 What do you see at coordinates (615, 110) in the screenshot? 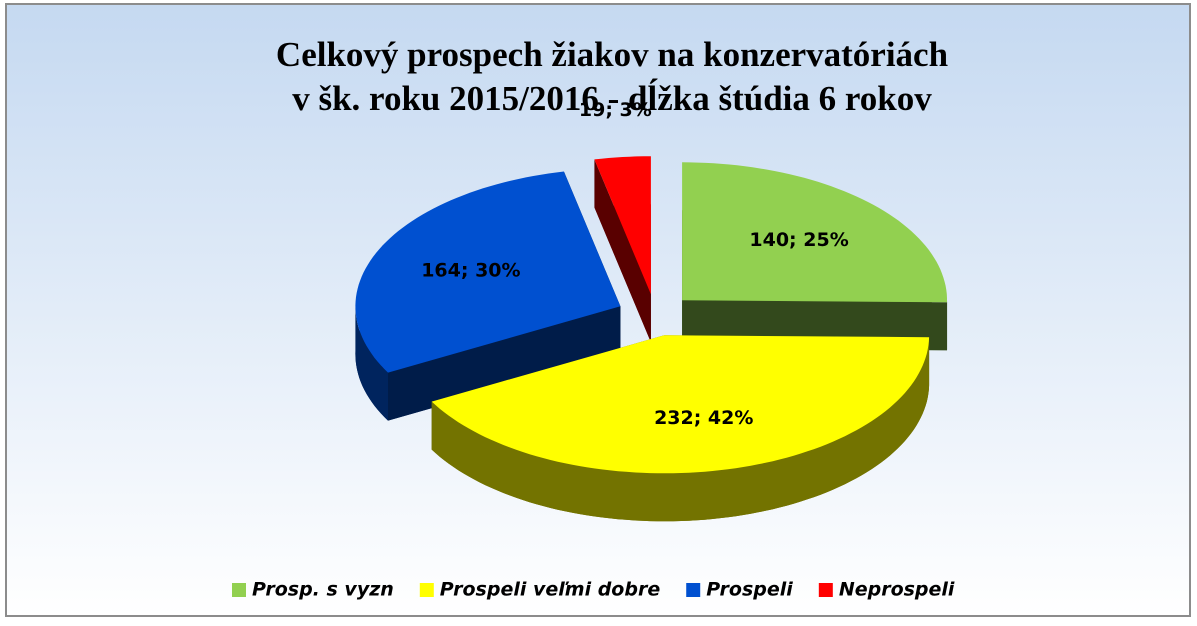
I see `data-label: 19; 3%` at bounding box center [615, 110].